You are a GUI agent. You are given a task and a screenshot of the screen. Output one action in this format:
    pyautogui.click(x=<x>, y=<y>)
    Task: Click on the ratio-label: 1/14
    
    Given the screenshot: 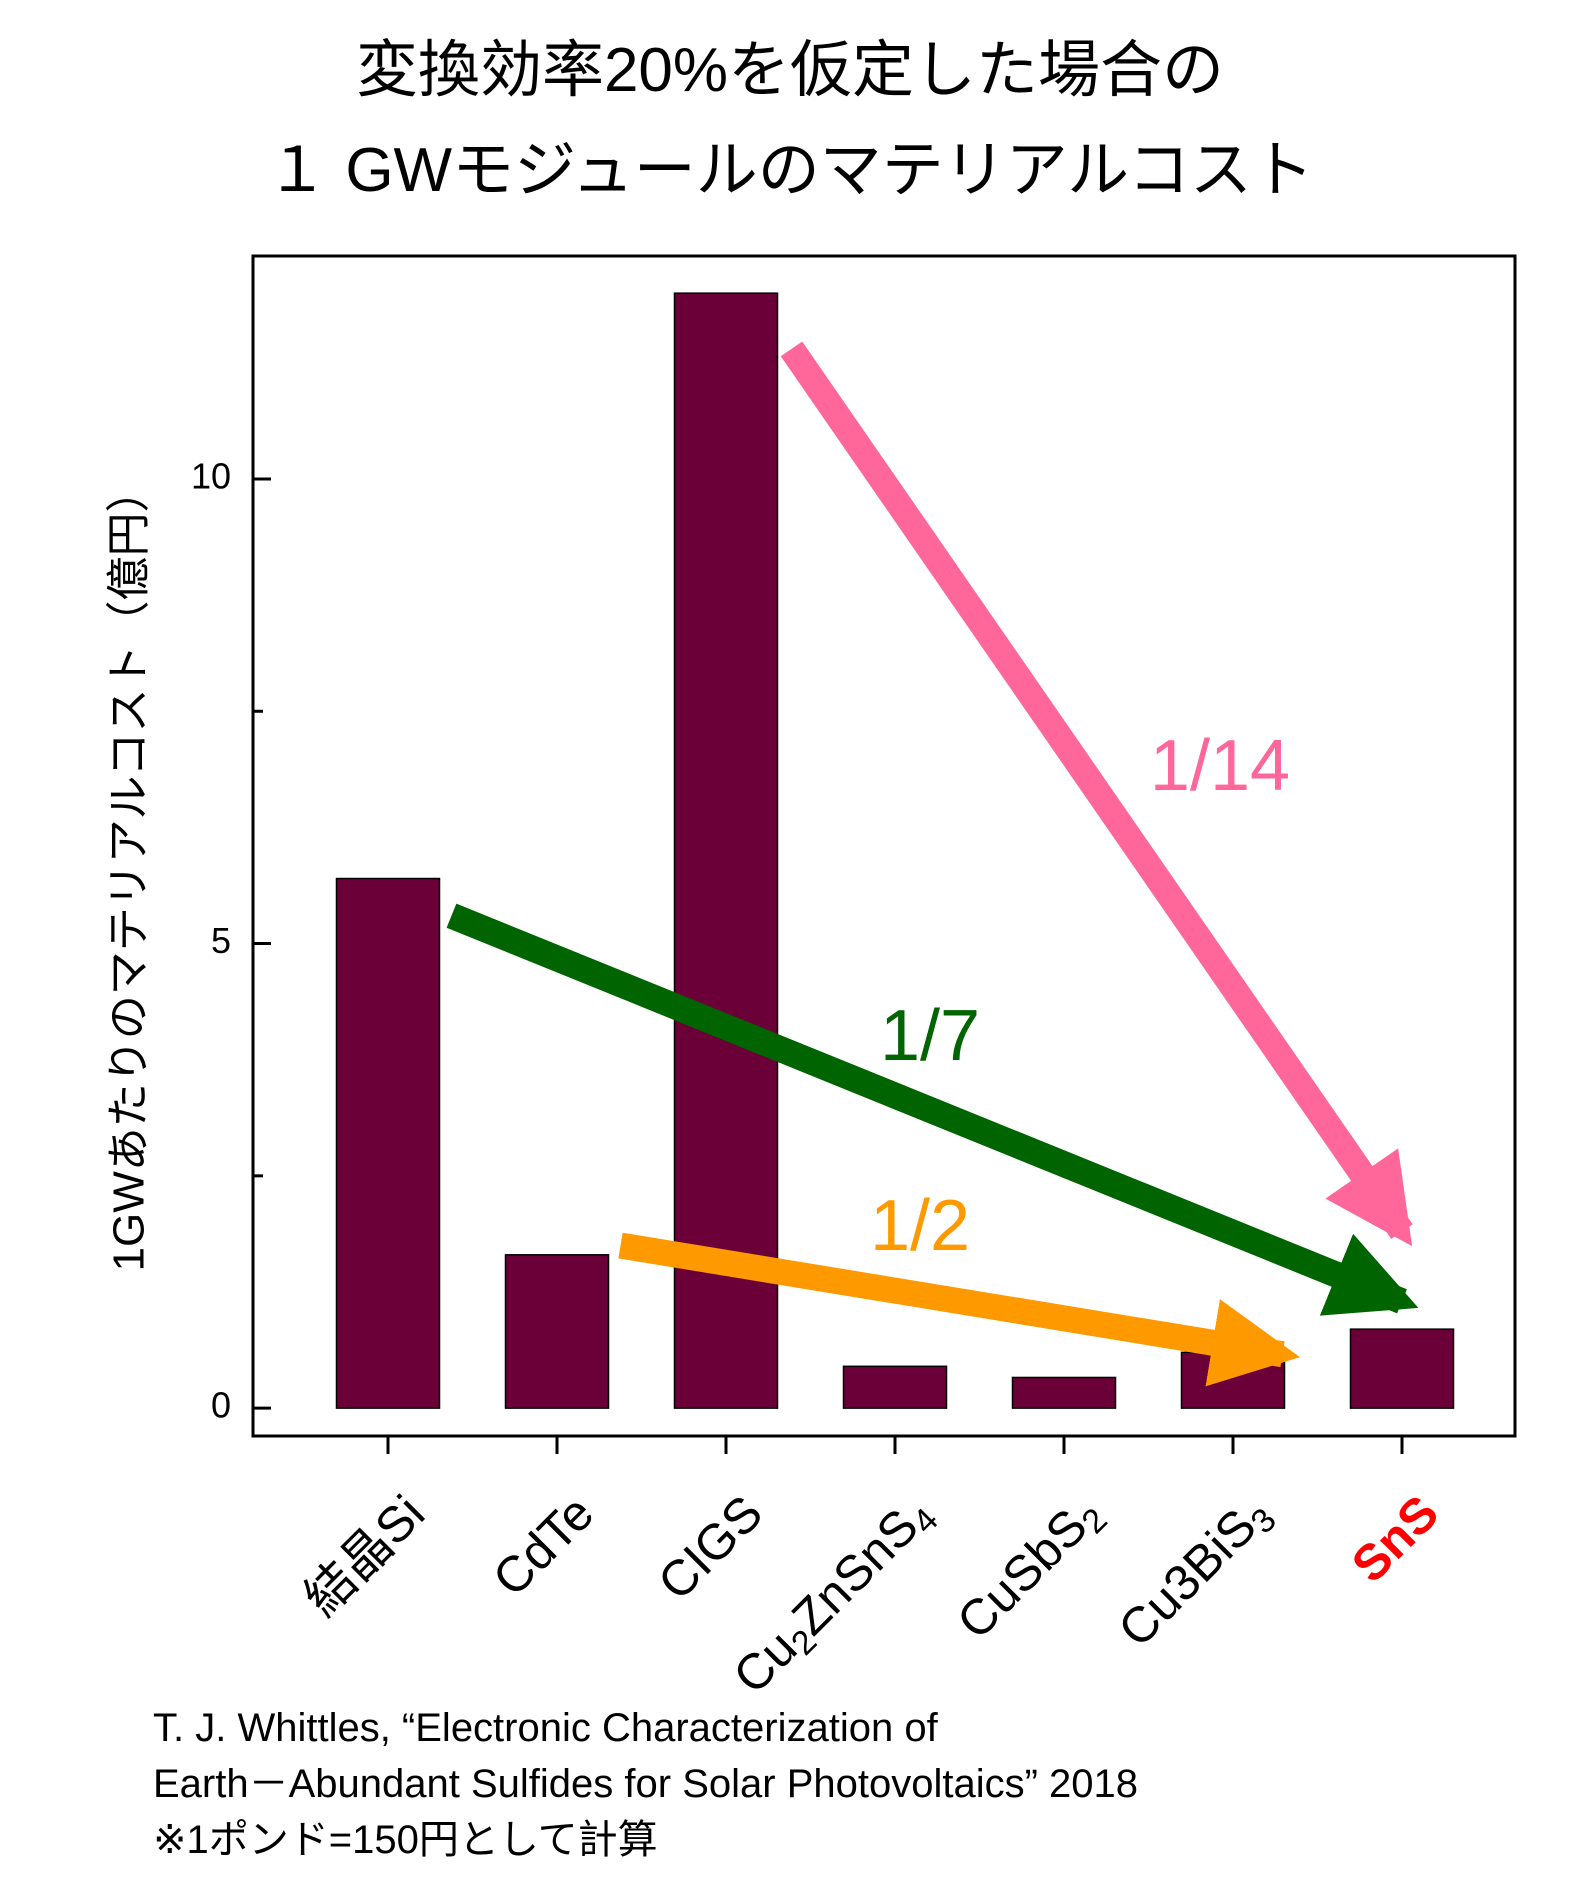 What is the action you would take?
    pyautogui.click(x=1220, y=766)
    